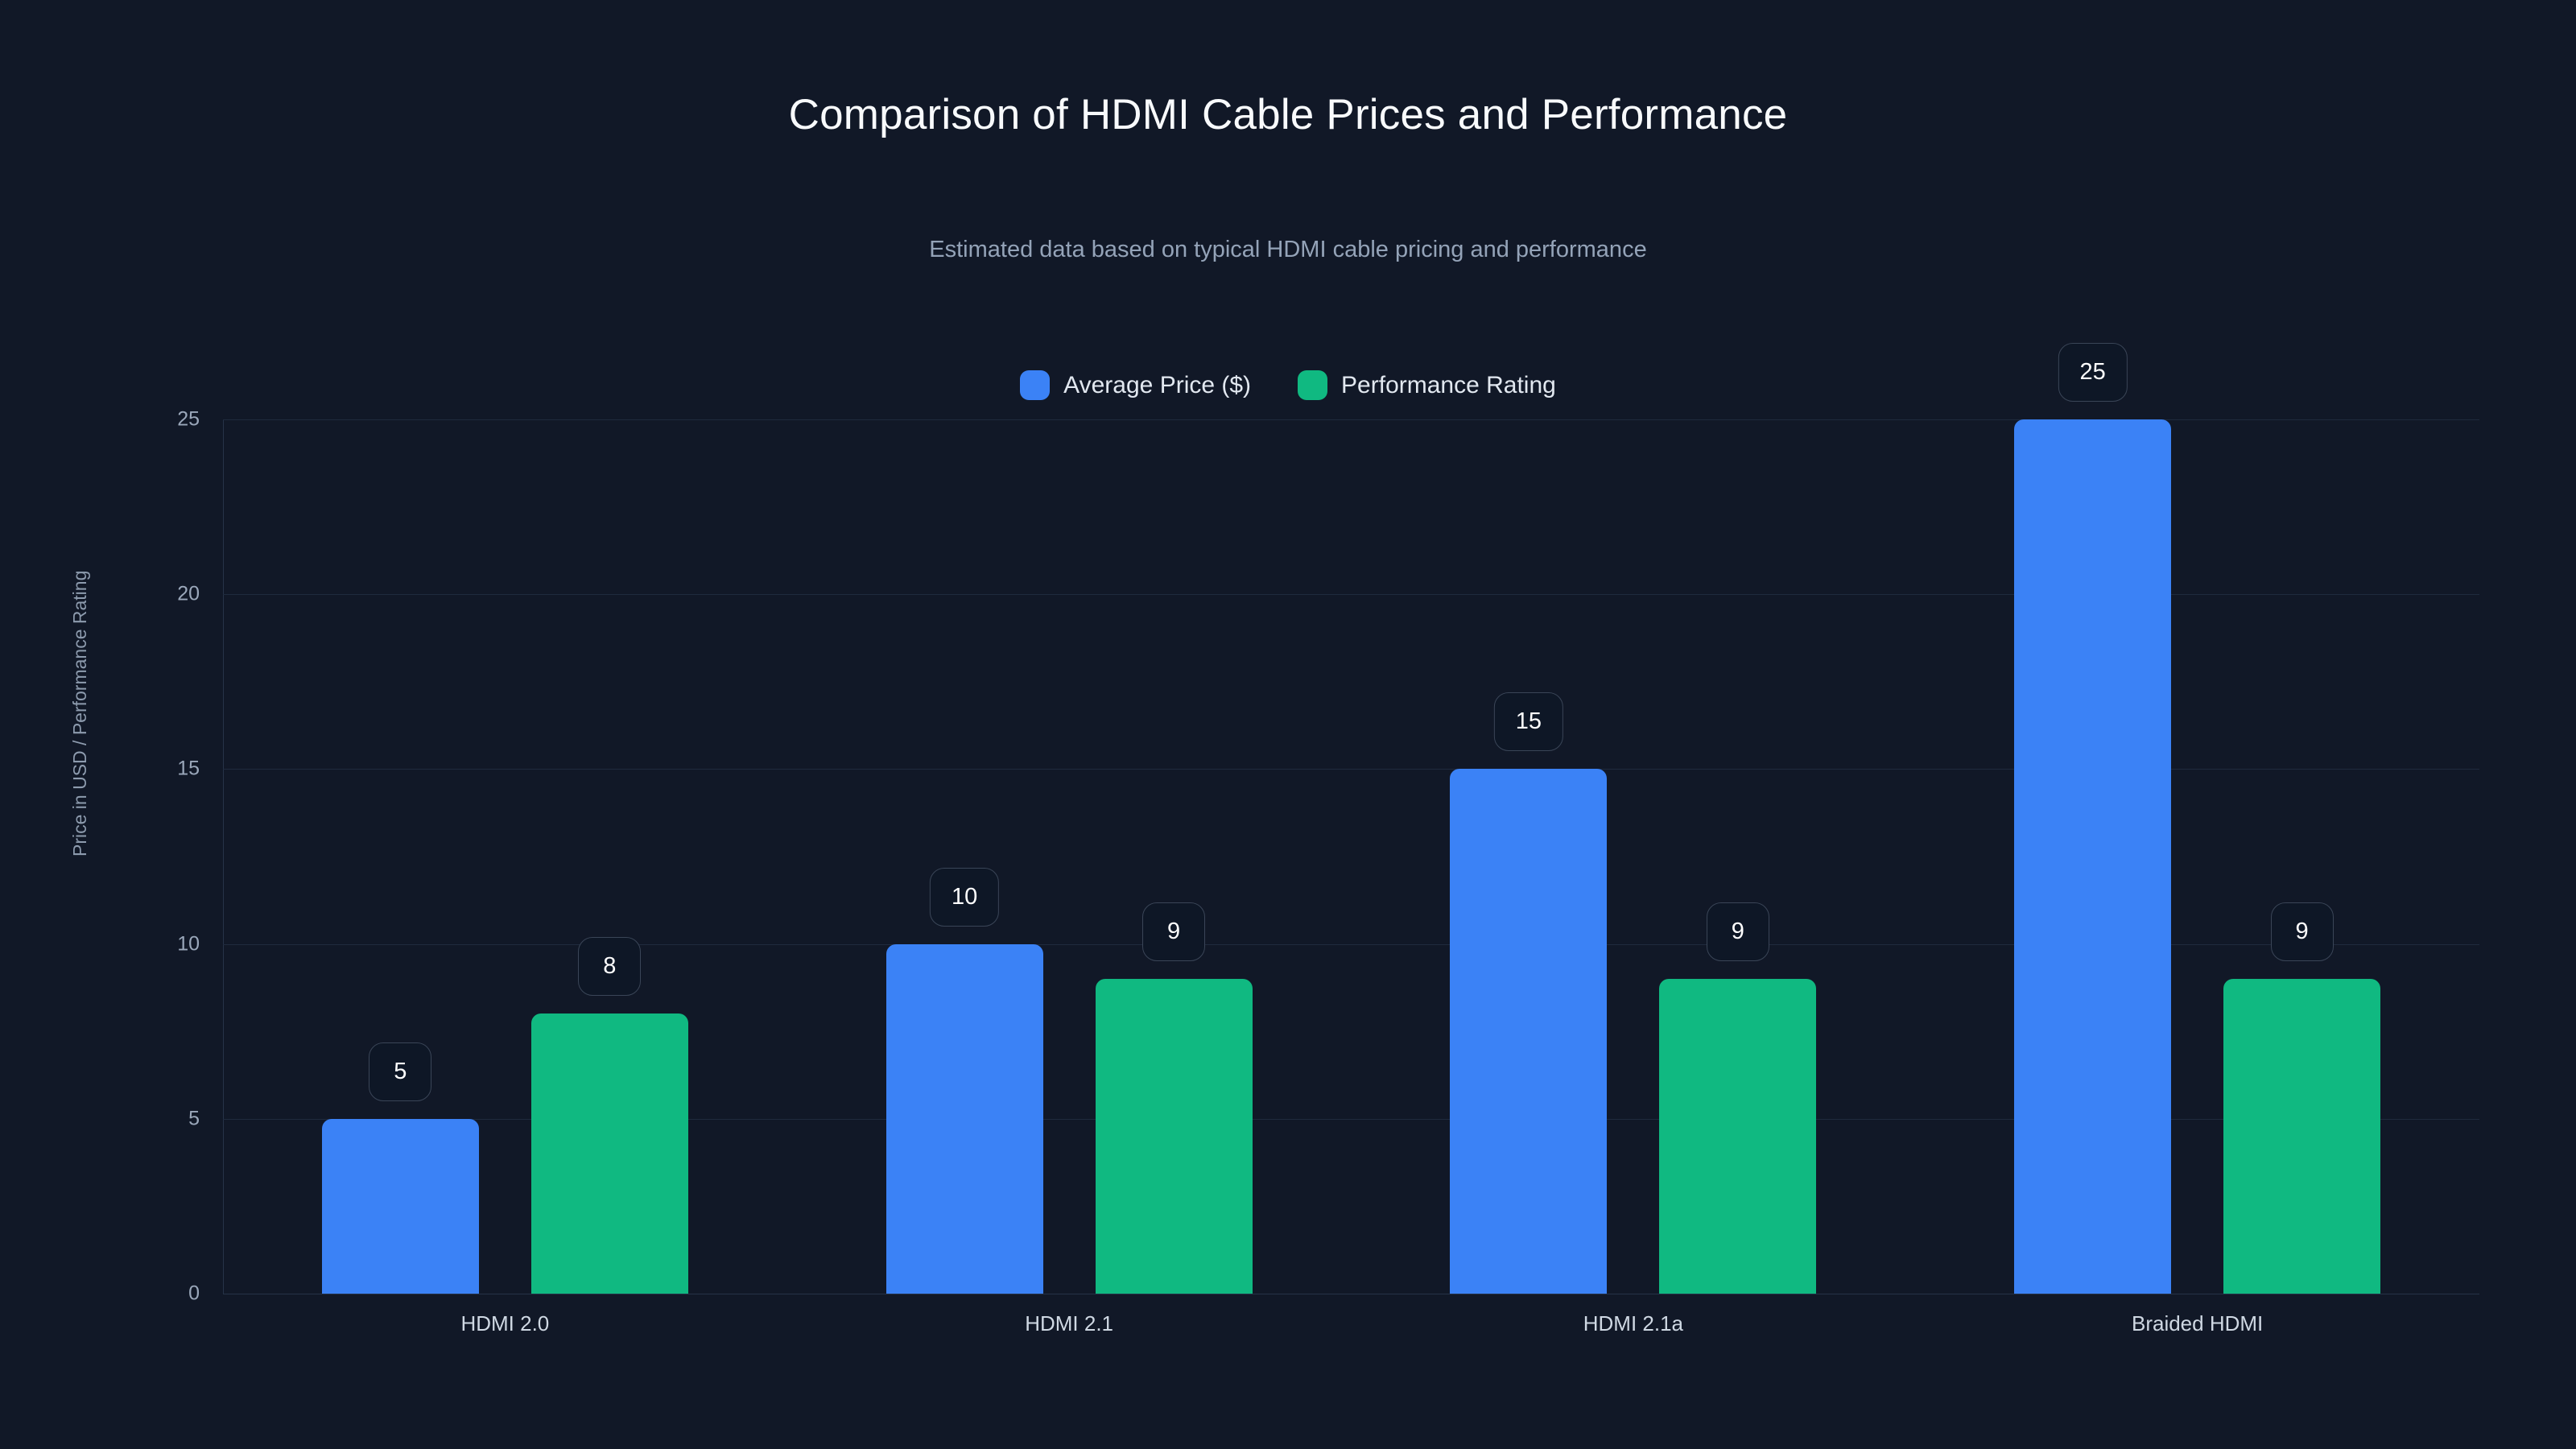 The height and width of the screenshot is (1449, 2576). What do you see at coordinates (610, 967) in the screenshot?
I see `data-label-badge: 8` at bounding box center [610, 967].